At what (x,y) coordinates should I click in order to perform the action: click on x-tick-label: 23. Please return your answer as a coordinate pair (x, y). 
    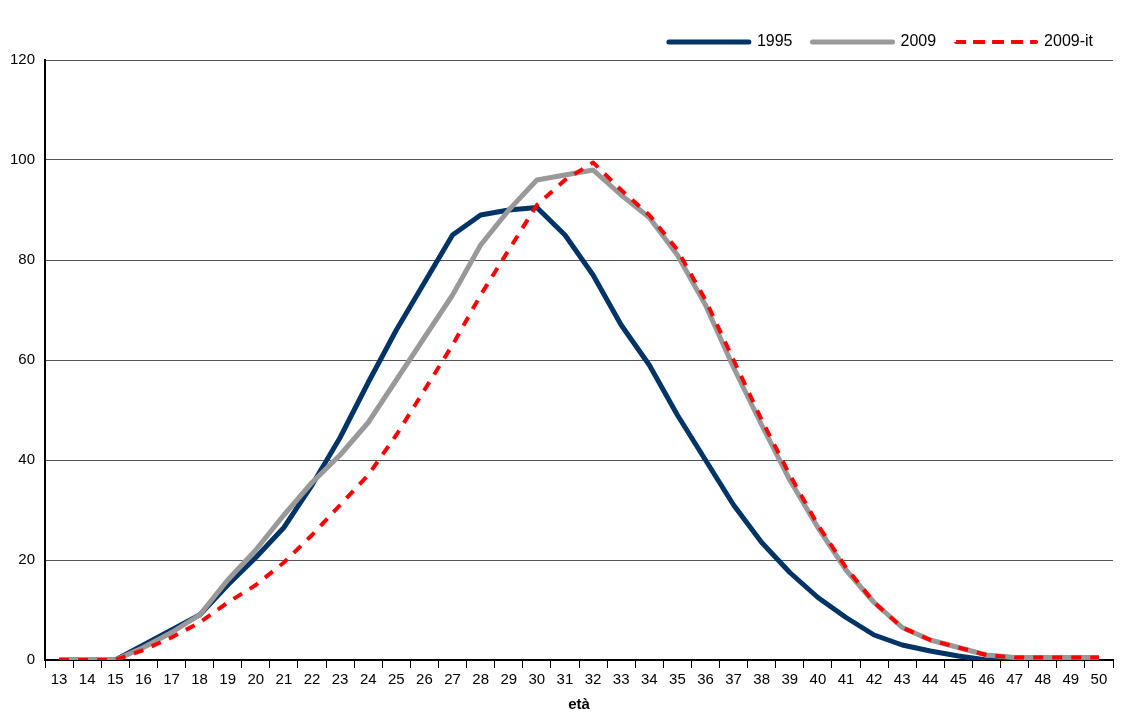
    Looking at the image, I should click on (340, 679).